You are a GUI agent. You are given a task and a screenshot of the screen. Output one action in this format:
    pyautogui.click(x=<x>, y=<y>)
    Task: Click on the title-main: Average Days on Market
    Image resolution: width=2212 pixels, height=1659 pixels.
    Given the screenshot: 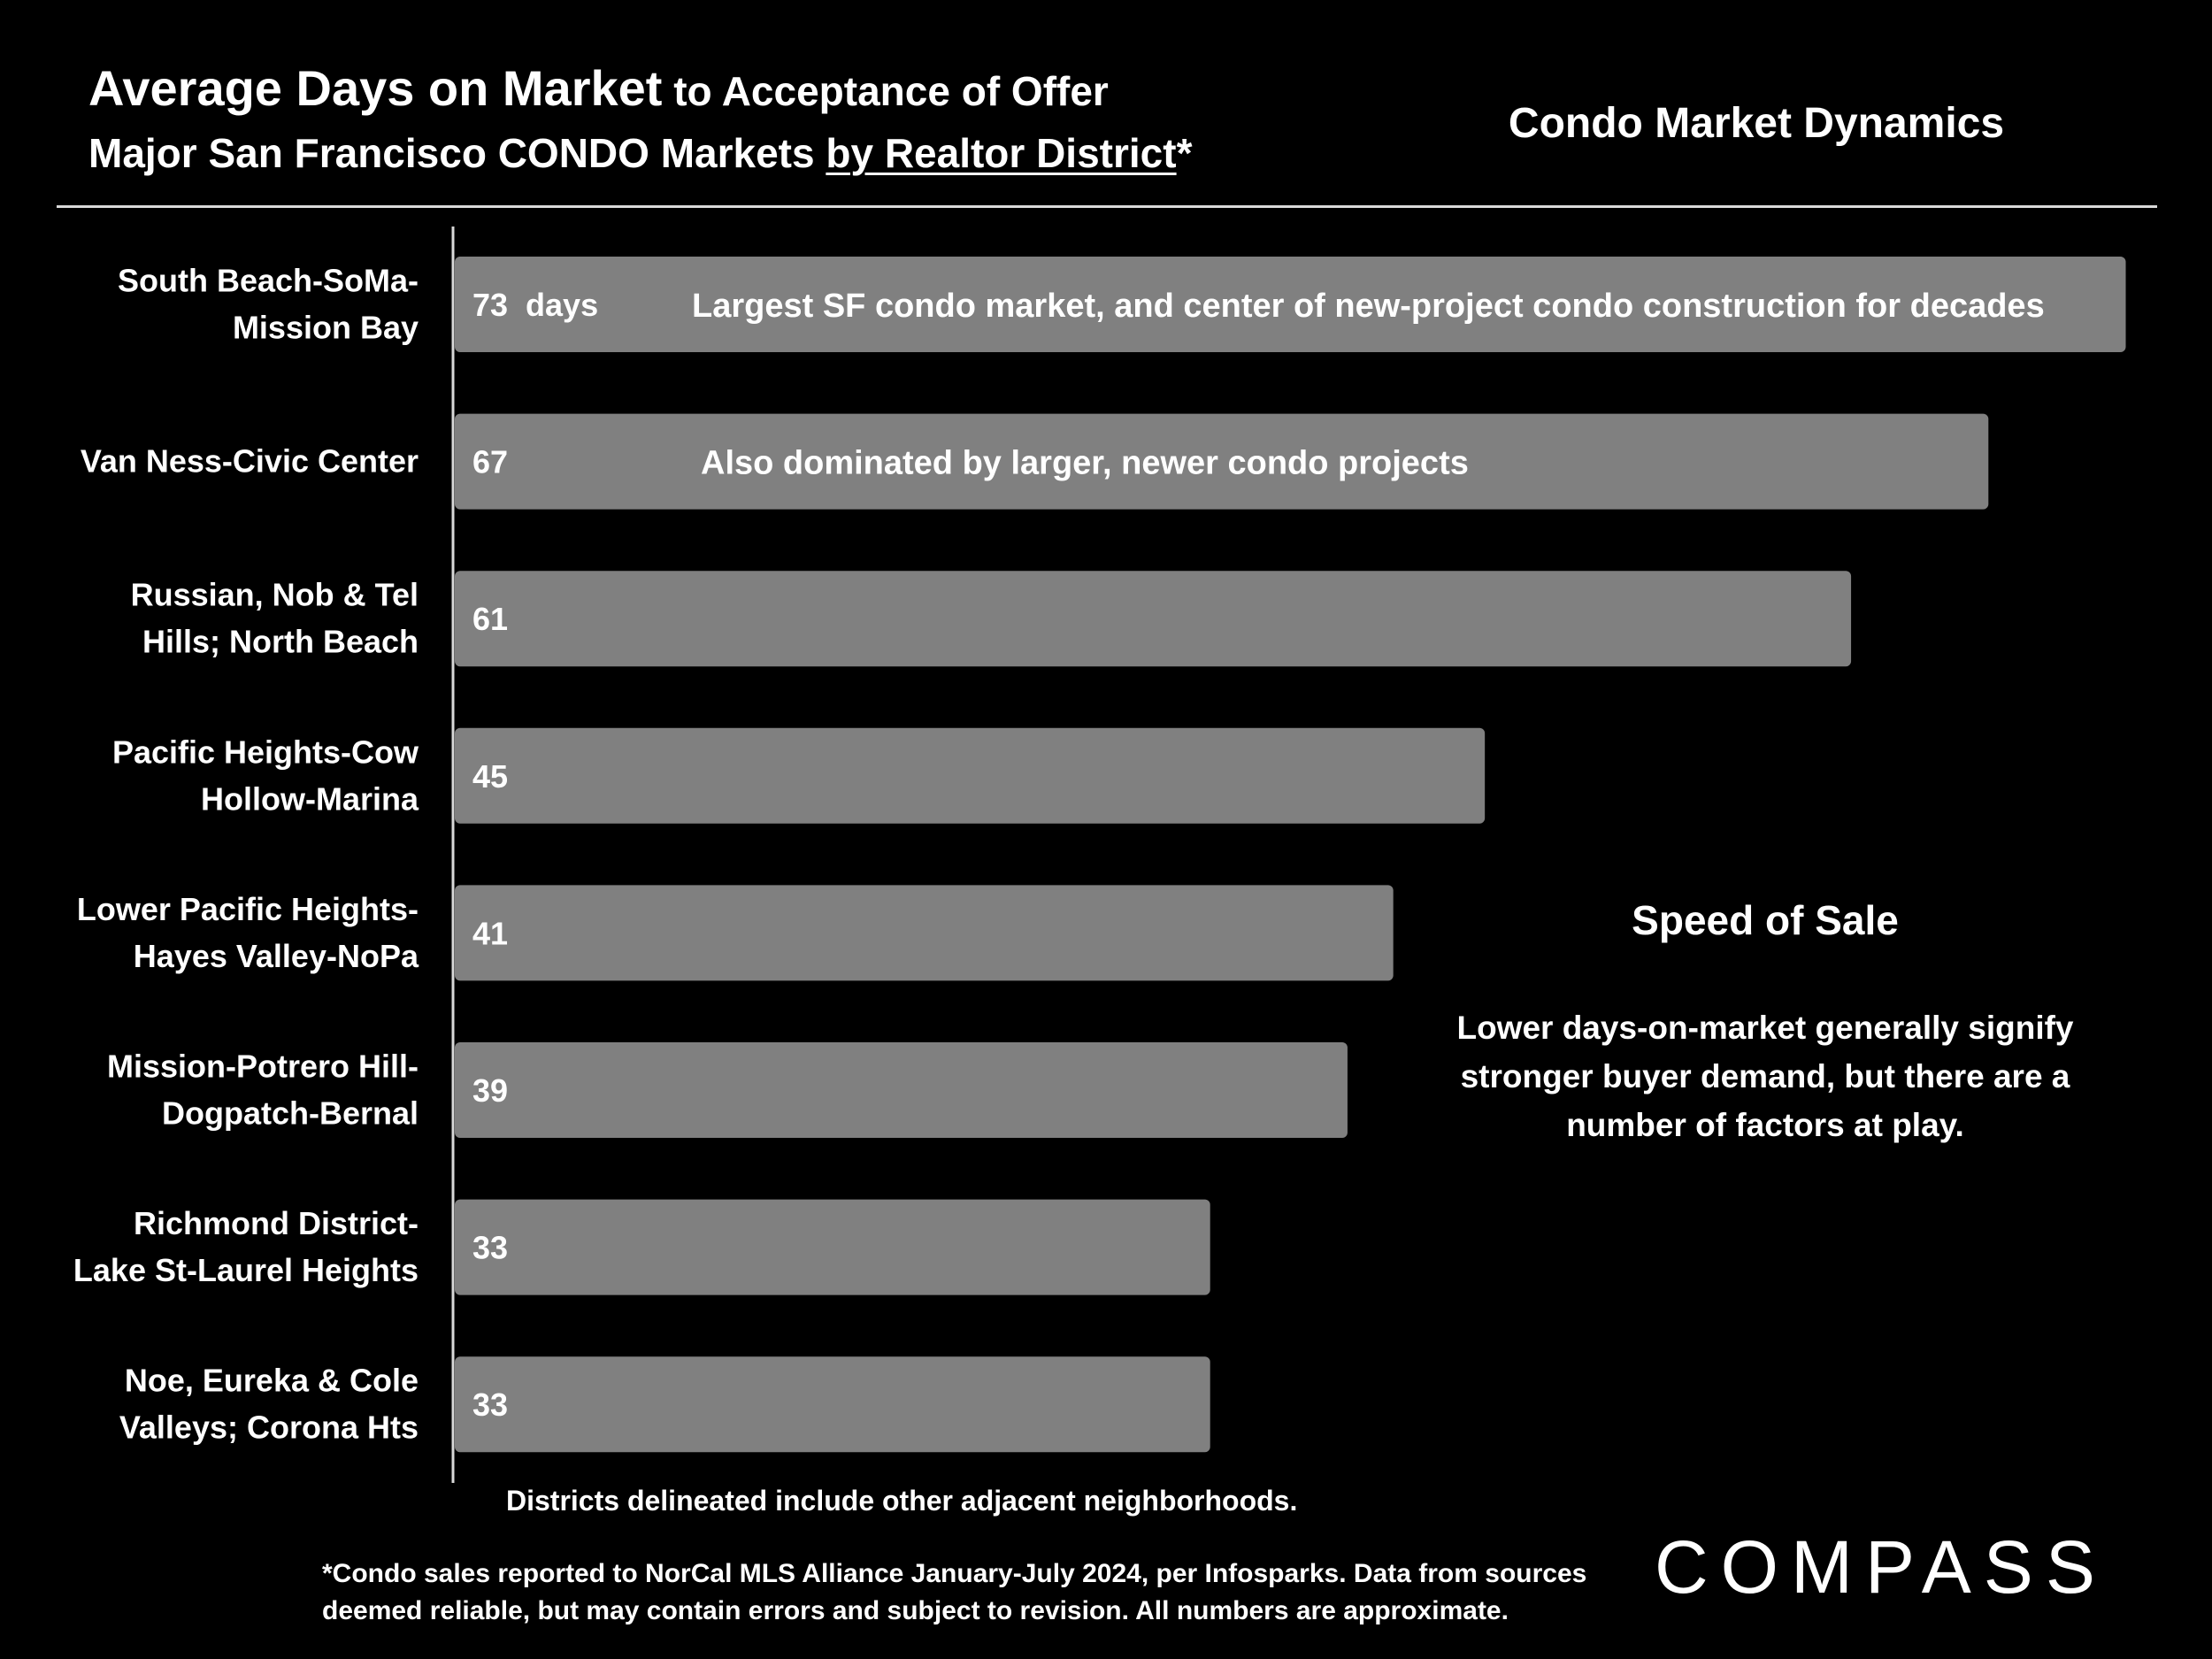 What is the action you would take?
    pyautogui.click(x=376, y=88)
    